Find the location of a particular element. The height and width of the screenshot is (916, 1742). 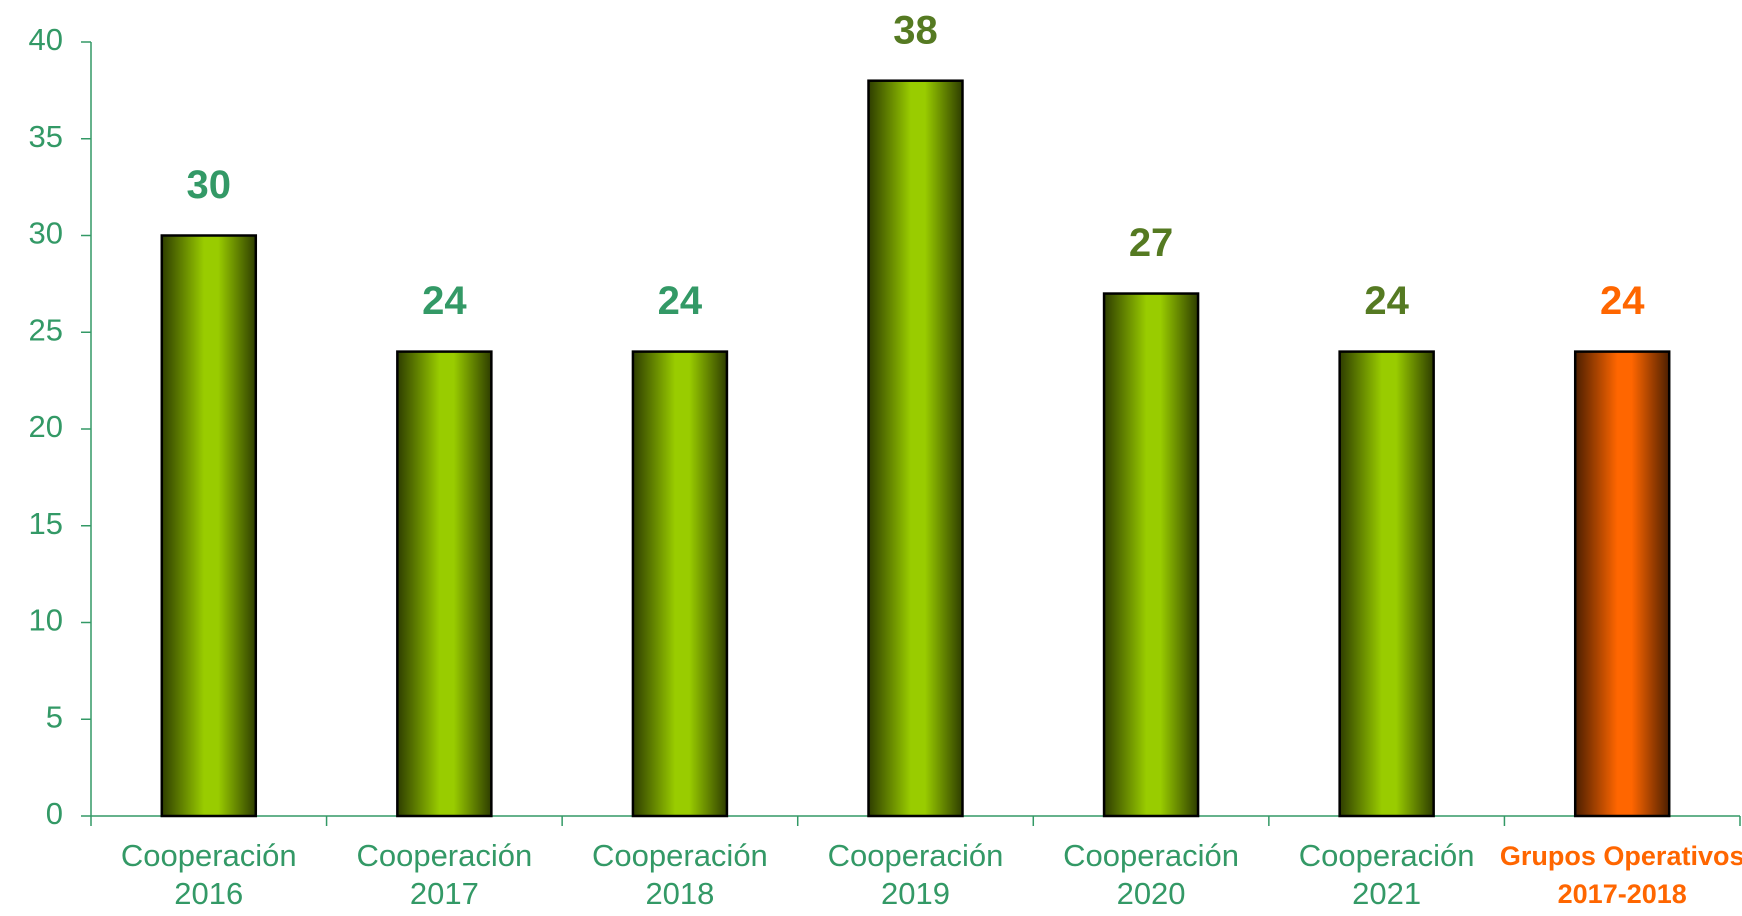

value-label: 30 is located at coordinates (209, 185).